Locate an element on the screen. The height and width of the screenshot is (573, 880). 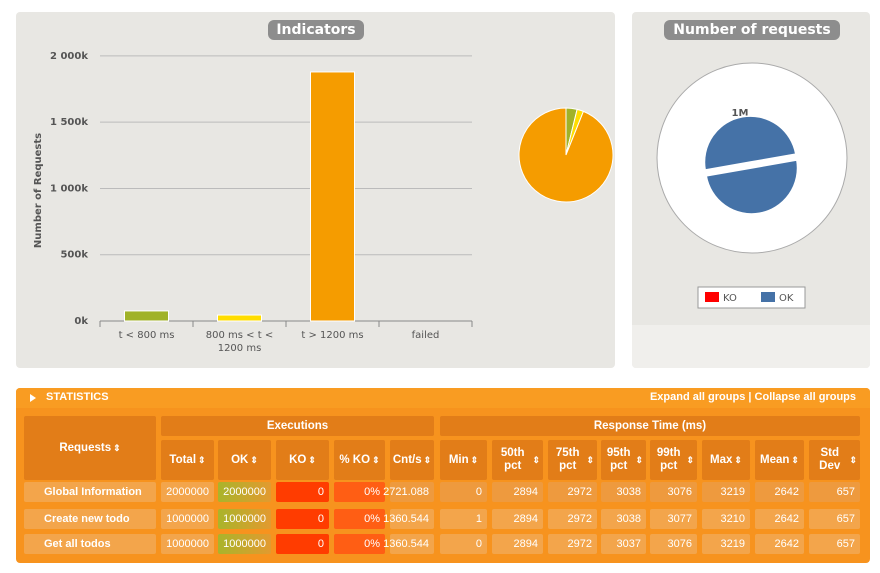
column-header: Cnt/s is located at coordinates (412, 460).